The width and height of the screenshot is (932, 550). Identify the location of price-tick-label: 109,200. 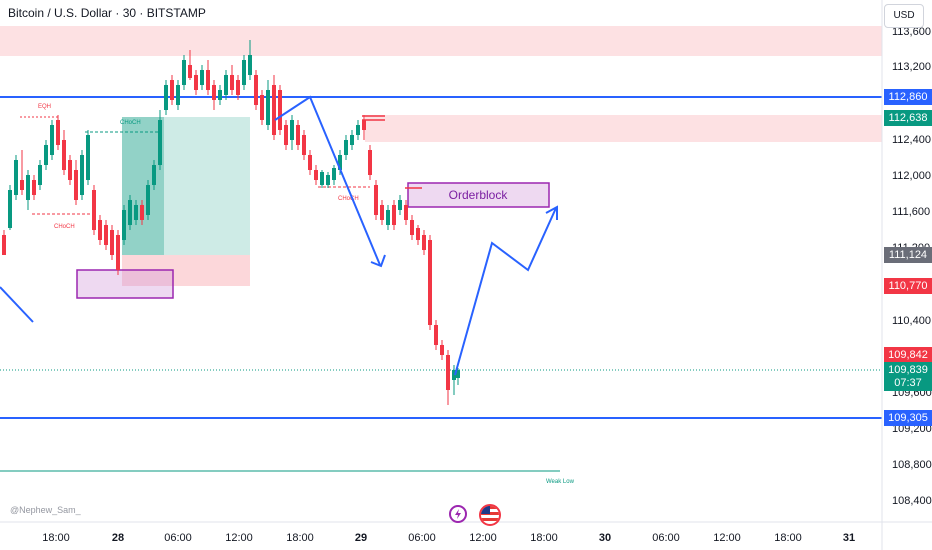
(912, 429).